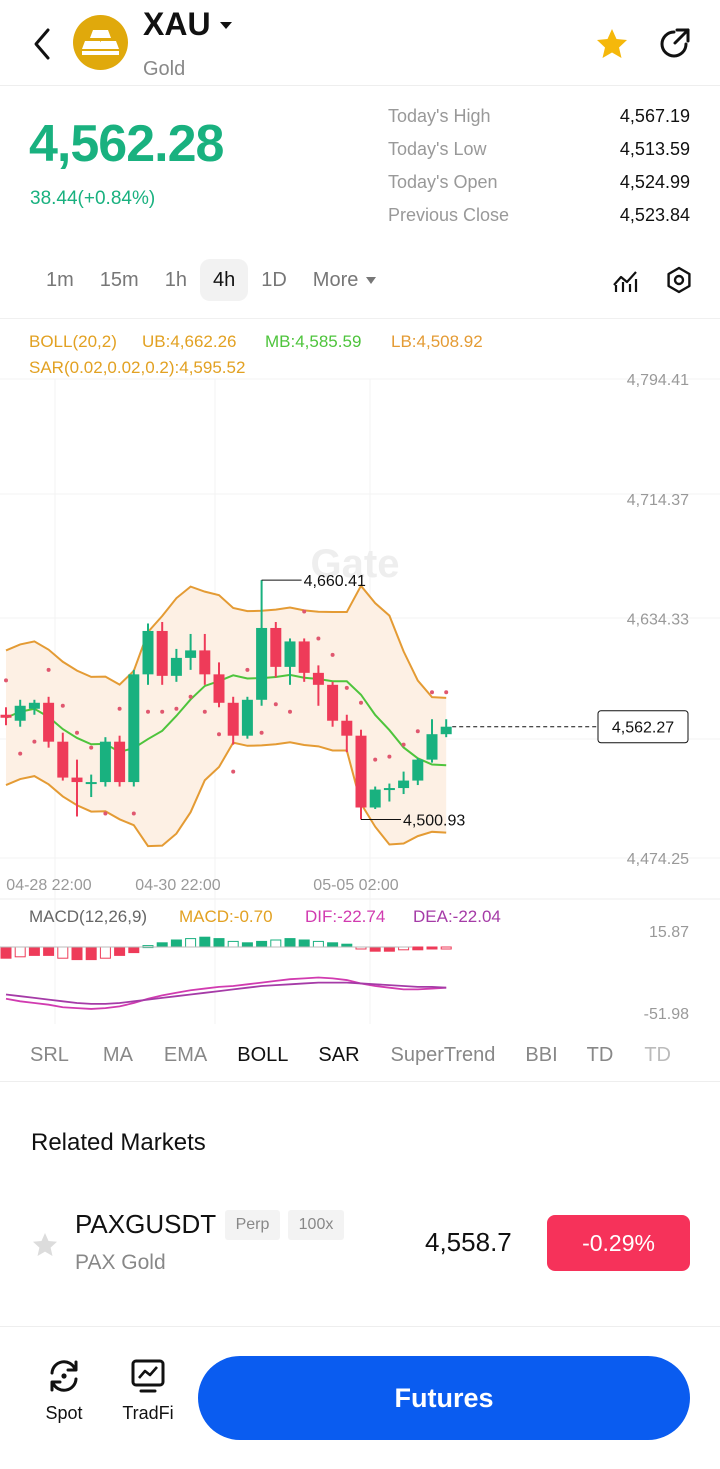 The width and height of the screenshot is (720, 1469). I want to click on stat-row-prev-close: Previous Close 4,523.84, so click(539, 215).